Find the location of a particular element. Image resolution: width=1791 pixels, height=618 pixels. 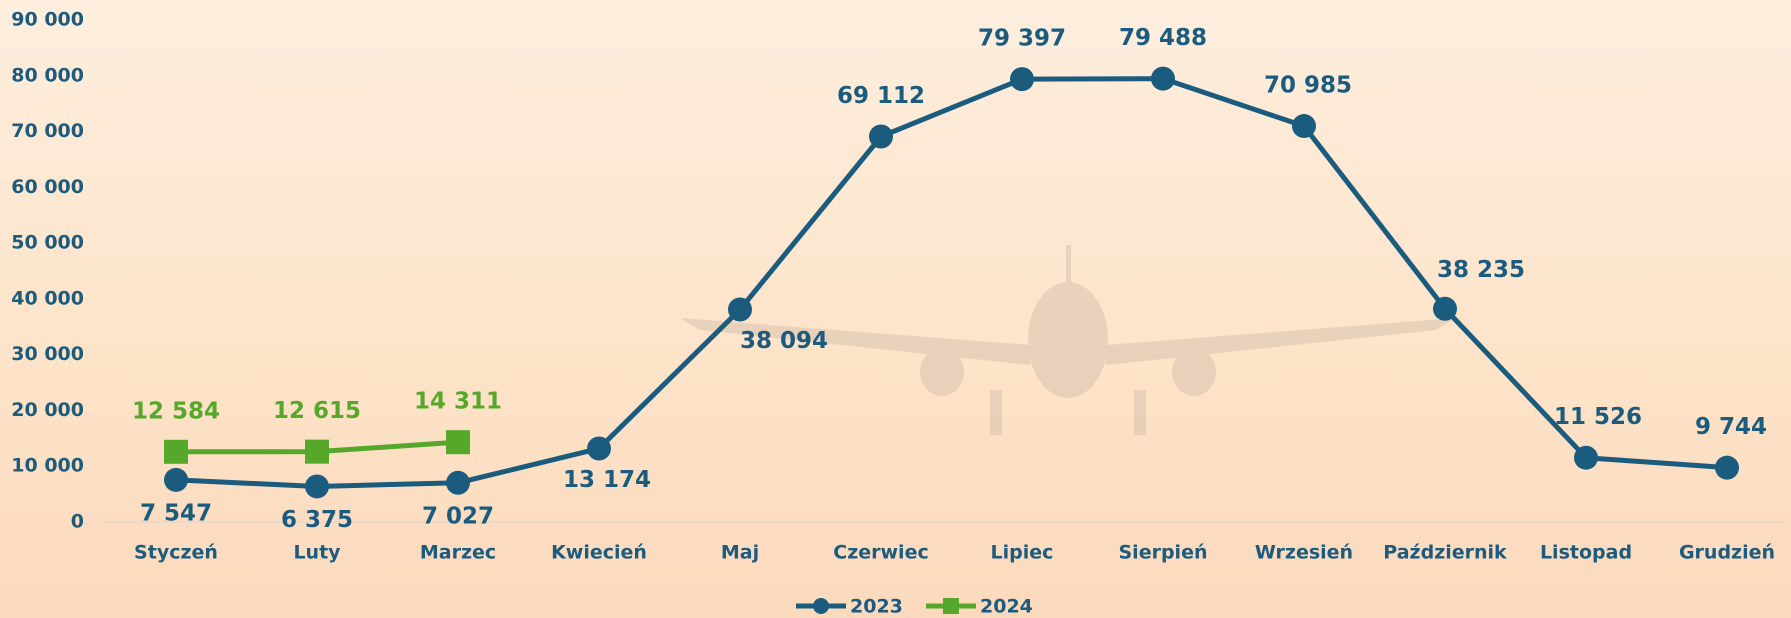

data-label: 69 112 is located at coordinates (881, 96).